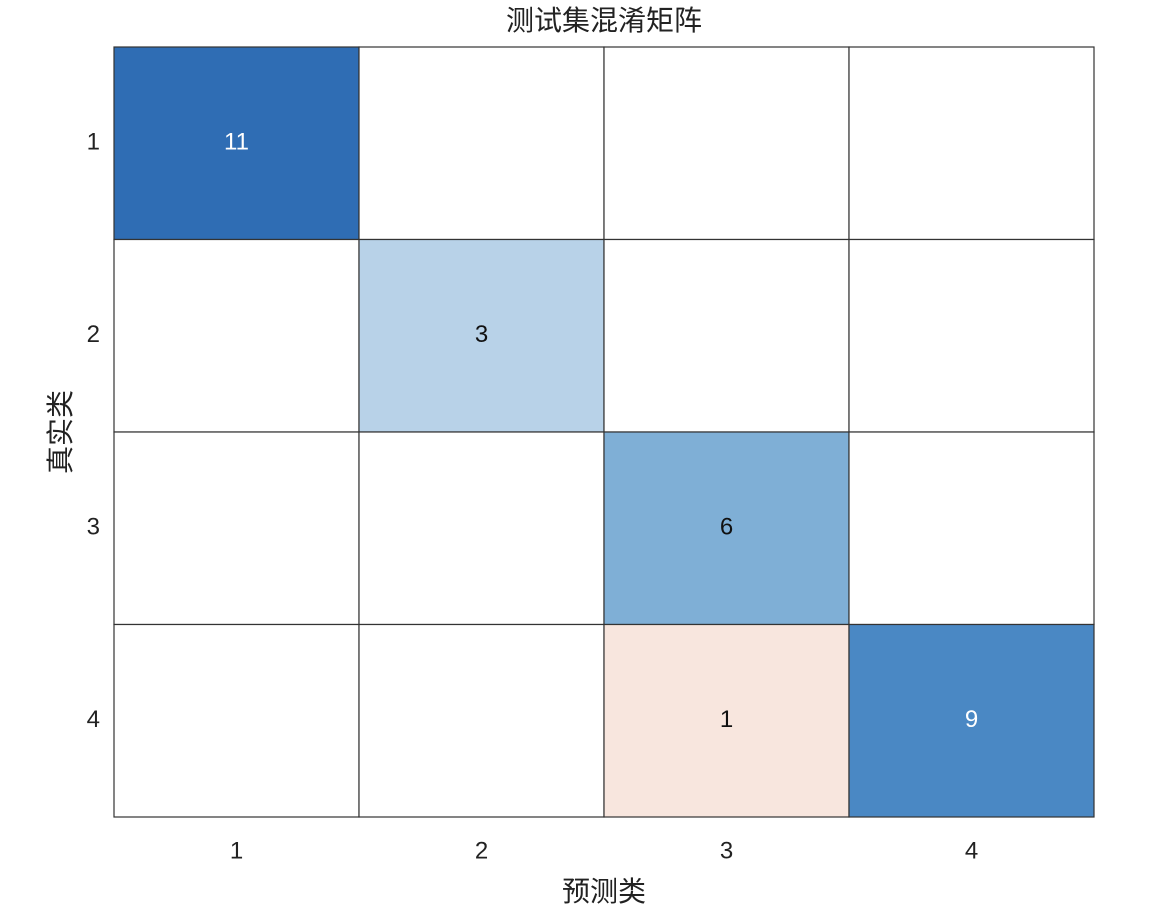 Image resolution: width=1174 pixels, height=923 pixels. Describe the element at coordinates (93, 719) in the screenshot. I see `y-tick-label: 4` at that location.